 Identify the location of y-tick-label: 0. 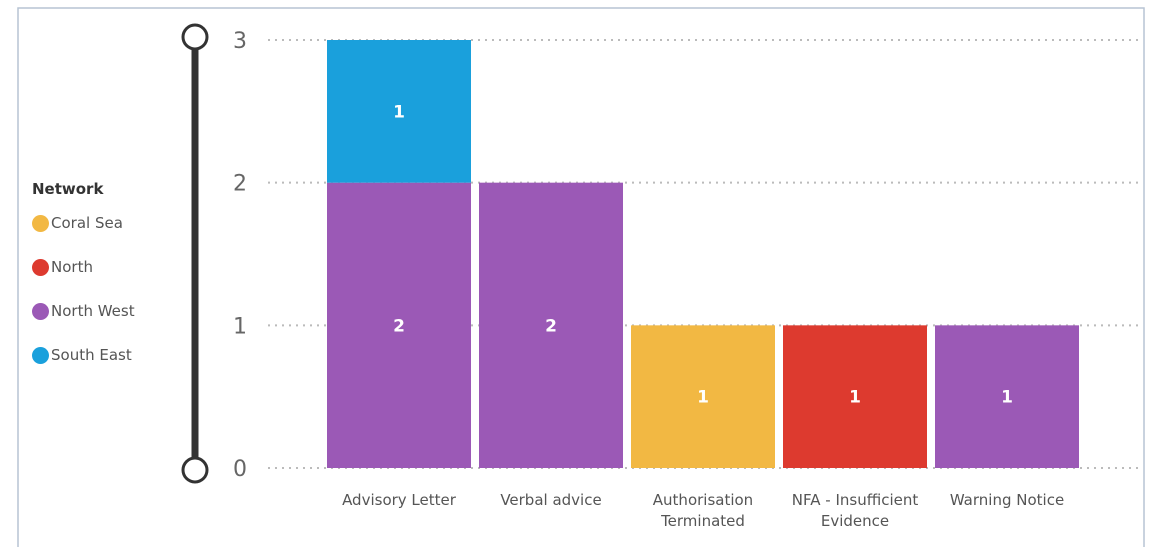
(240, 469).